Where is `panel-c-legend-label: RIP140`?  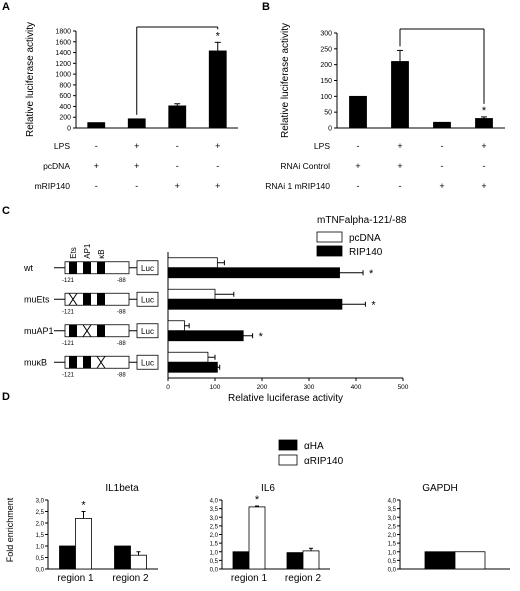
panel-c-legend-label: RIP140 is located at coordinates (366, 252).